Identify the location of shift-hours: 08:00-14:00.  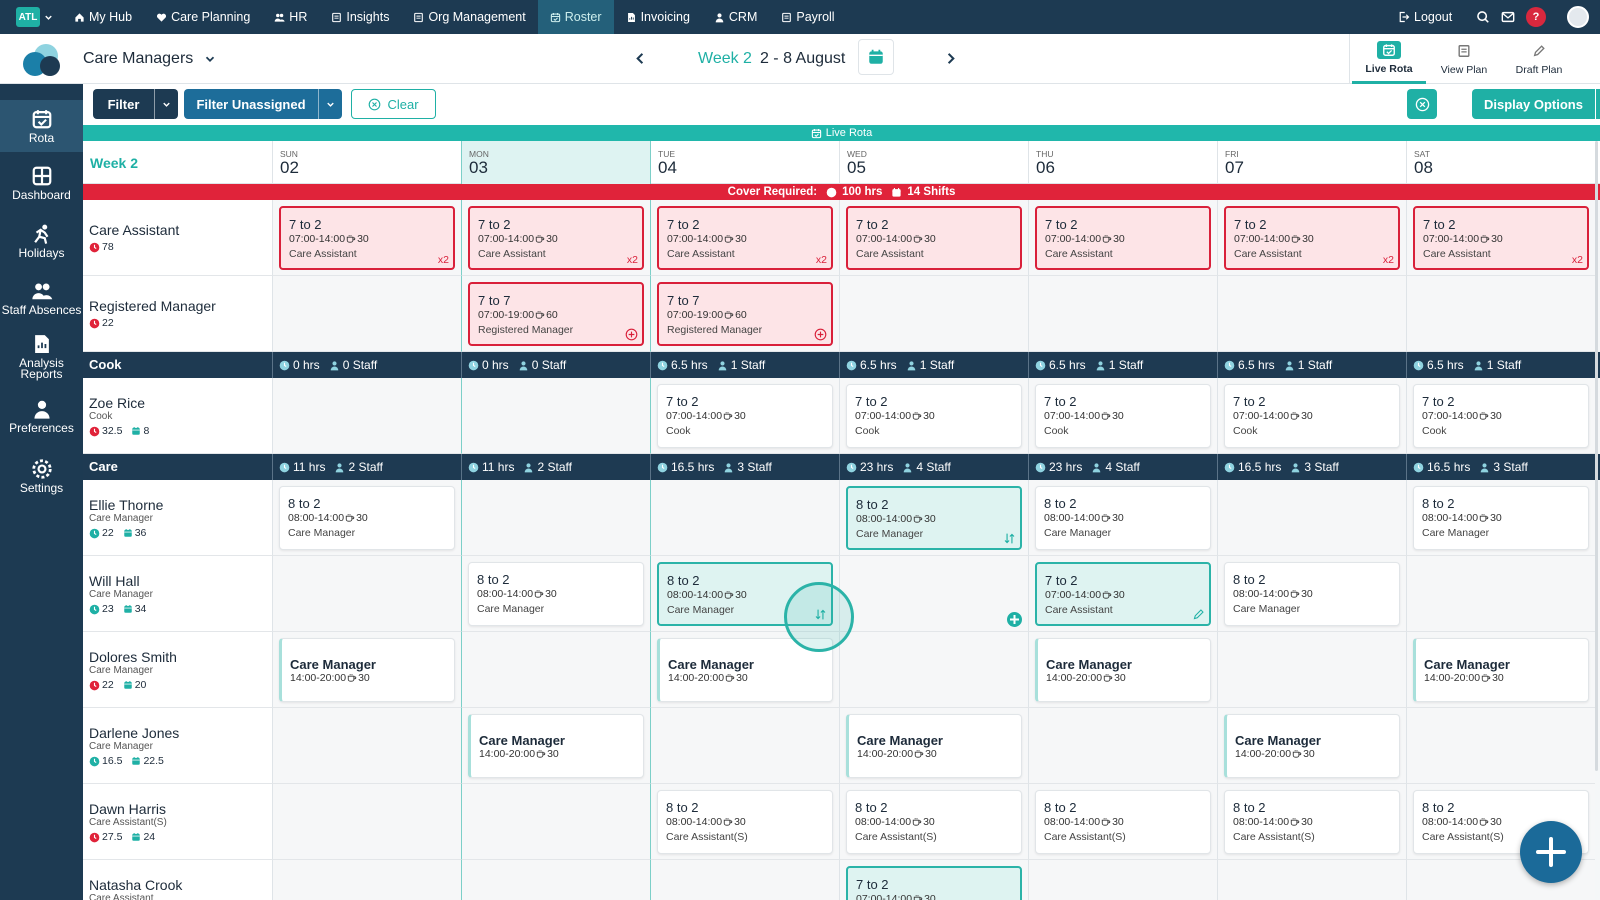
(1261, 822).